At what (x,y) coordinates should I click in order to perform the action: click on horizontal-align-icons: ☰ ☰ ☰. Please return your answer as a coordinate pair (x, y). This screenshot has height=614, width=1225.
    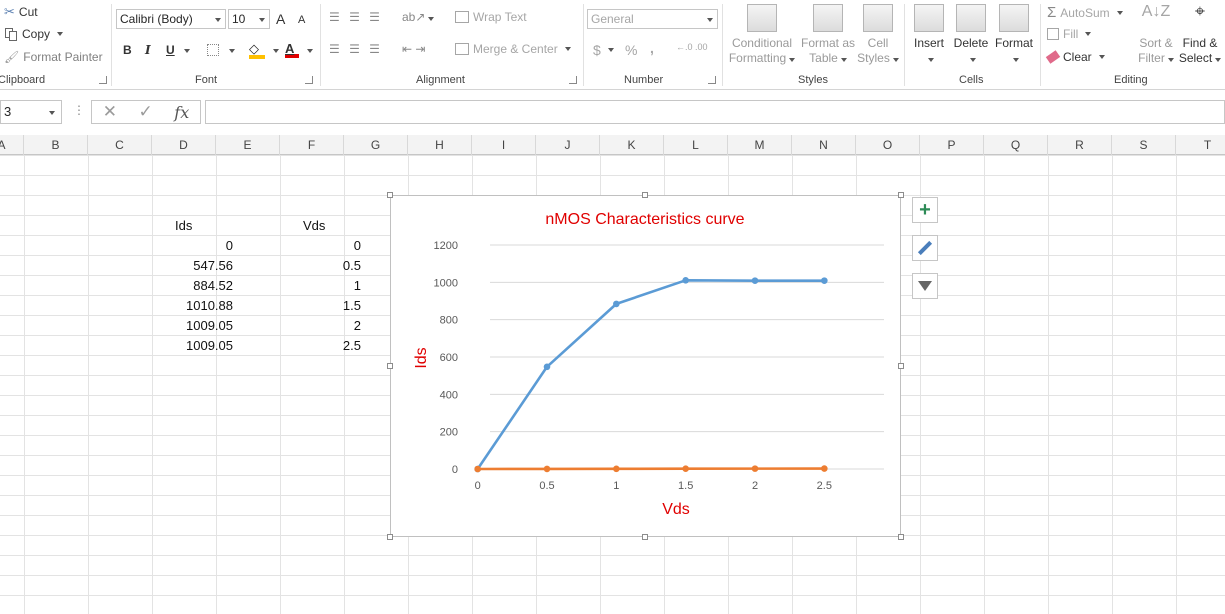
    Looking at the image, I should click on (356, 49).